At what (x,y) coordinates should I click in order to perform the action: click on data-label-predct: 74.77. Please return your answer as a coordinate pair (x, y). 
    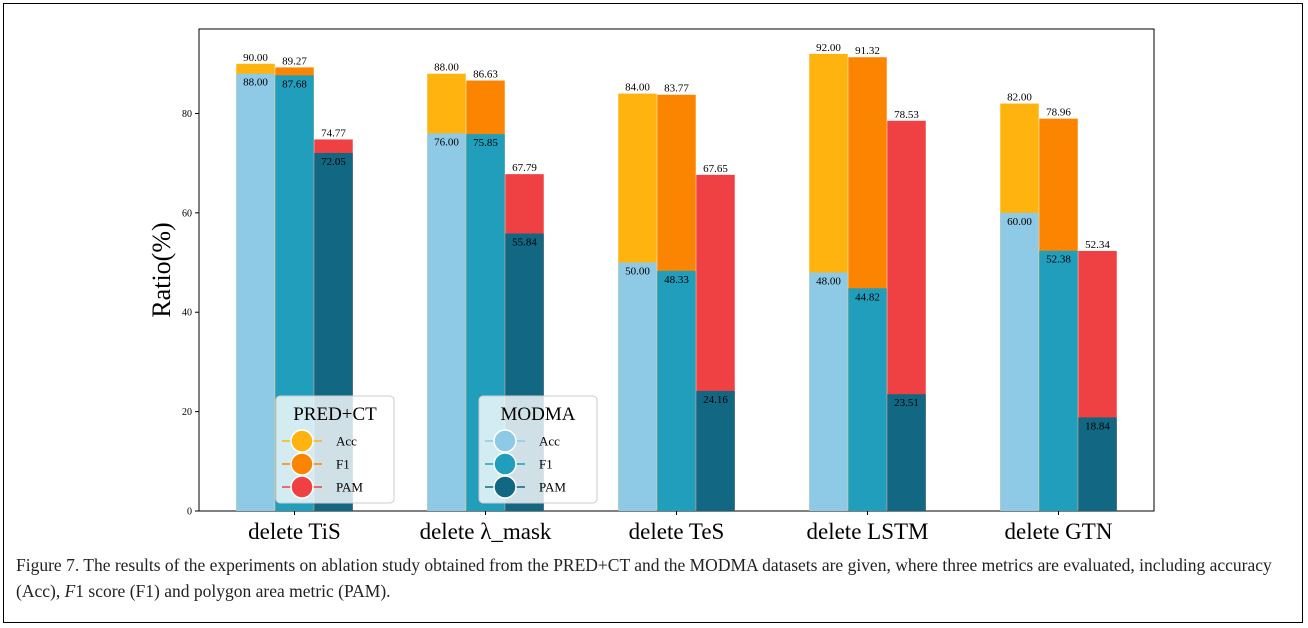
    Looking at the image, I should click on (333, 133).